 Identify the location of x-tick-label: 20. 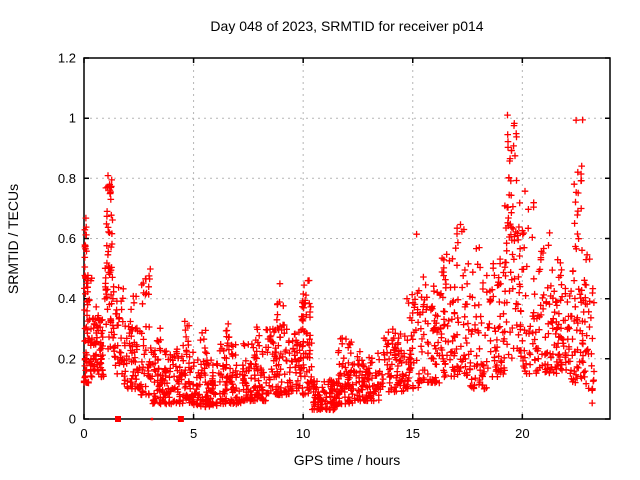
(522, 433).